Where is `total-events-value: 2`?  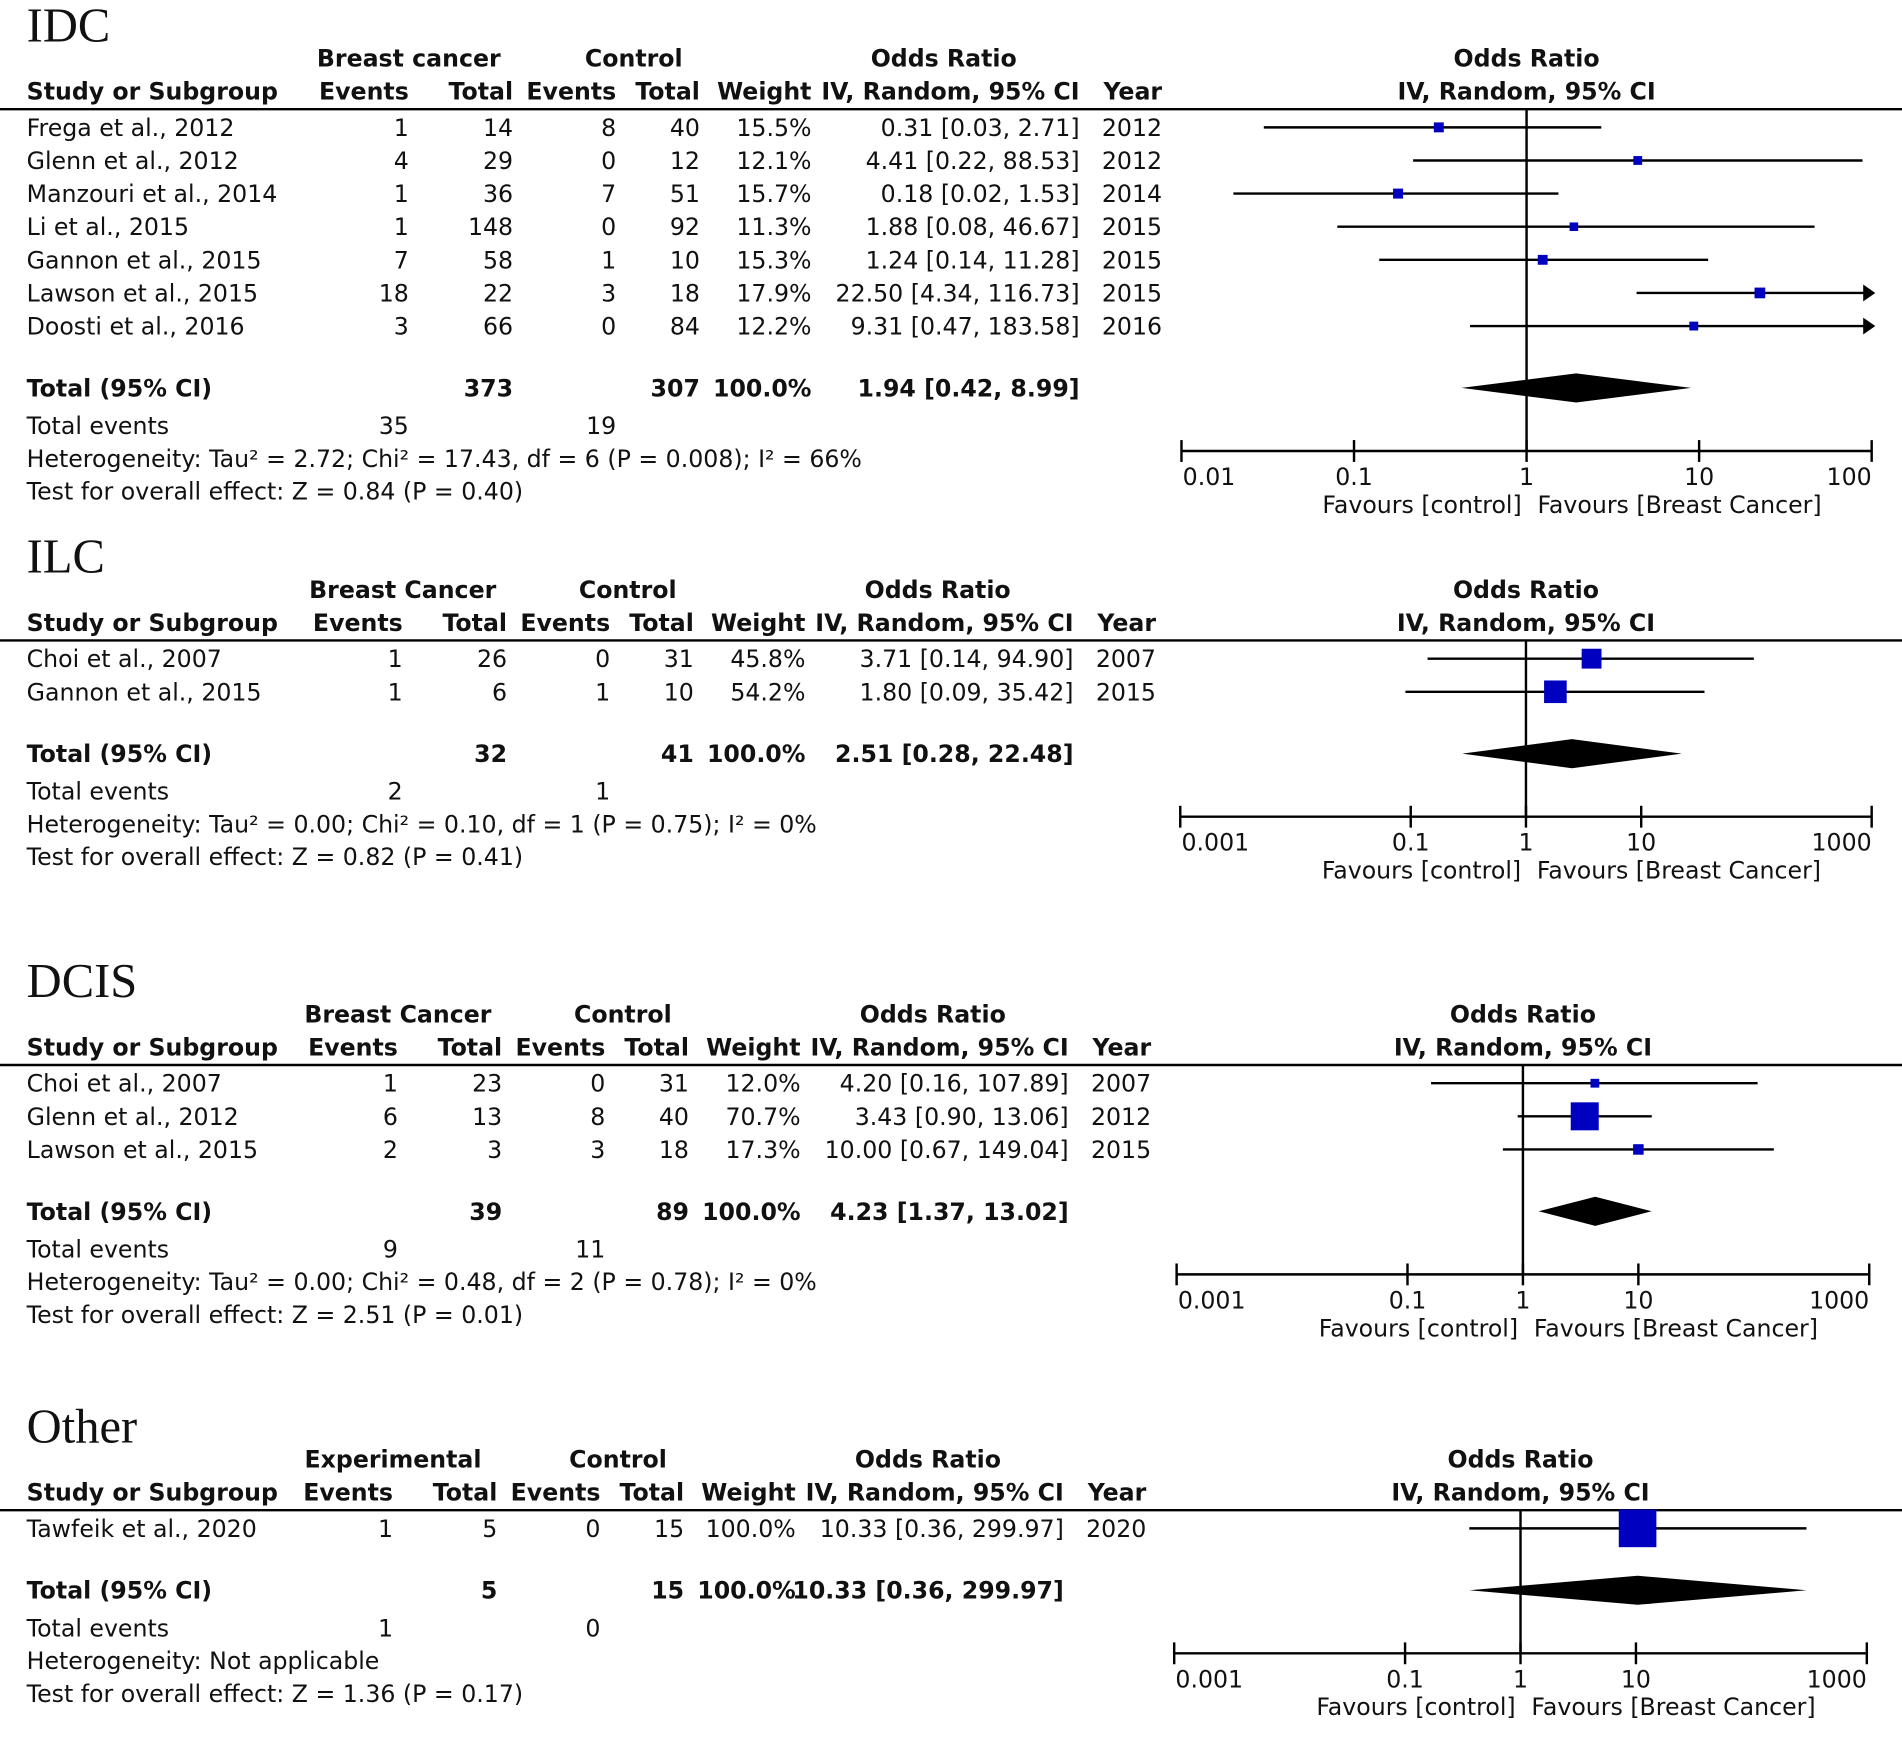 total-events-value: 2 is located at coordinates (395, 792).